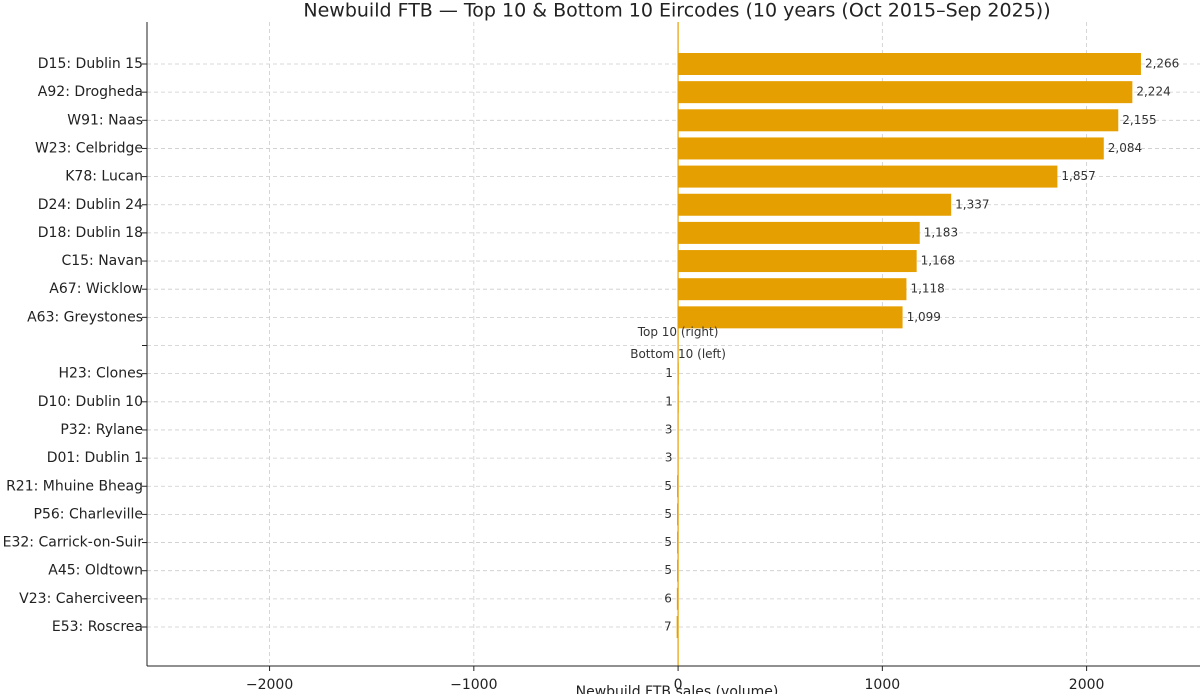 Image resolution: width=1200 pixels, height=694 pixels. Describe the element at coordinates (938, 261) in the screenshot. I see `value-label: 1,168` at that location.